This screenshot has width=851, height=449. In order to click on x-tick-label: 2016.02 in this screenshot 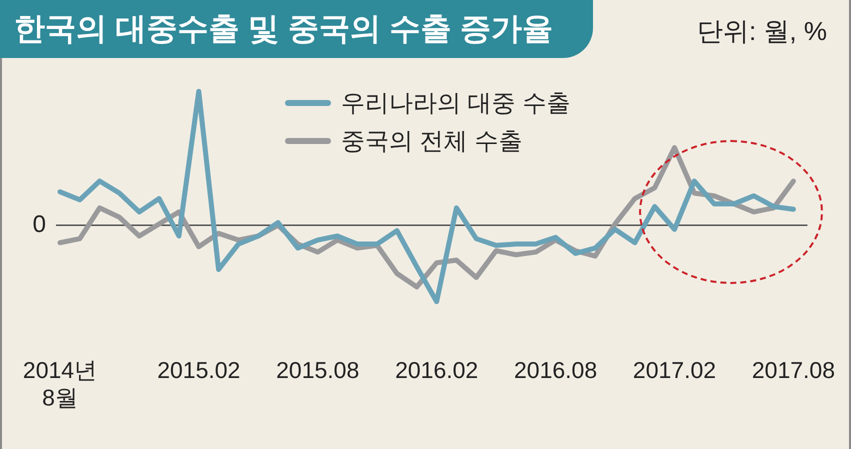, I will do `click(436, 369)`.